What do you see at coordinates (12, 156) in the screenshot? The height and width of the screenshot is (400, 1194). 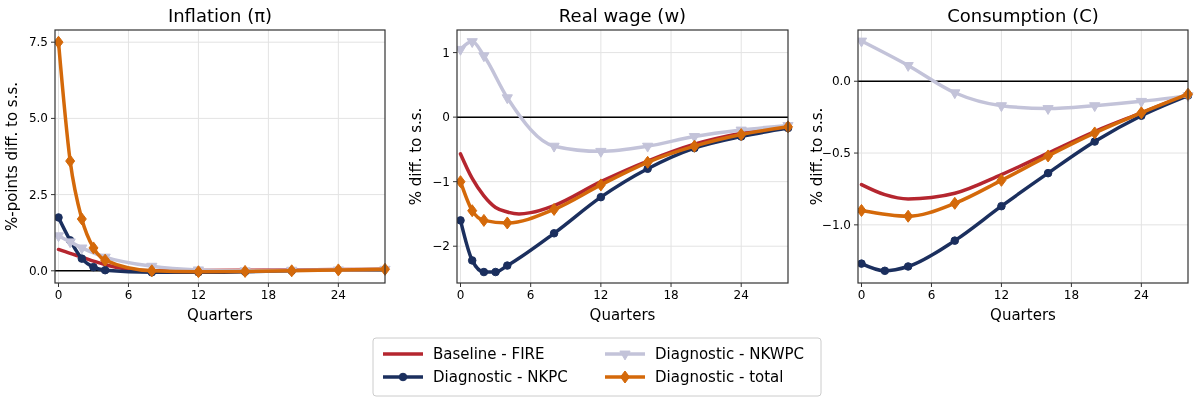 I see `y-axis-title: %-points diff. to s.s.` at bounding box center [12, 156].